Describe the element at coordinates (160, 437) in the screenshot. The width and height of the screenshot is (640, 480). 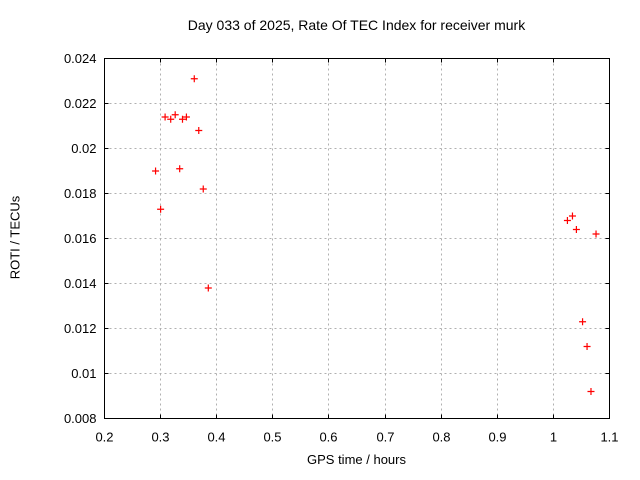
I see `x-tick-label: 0.3` at that location.